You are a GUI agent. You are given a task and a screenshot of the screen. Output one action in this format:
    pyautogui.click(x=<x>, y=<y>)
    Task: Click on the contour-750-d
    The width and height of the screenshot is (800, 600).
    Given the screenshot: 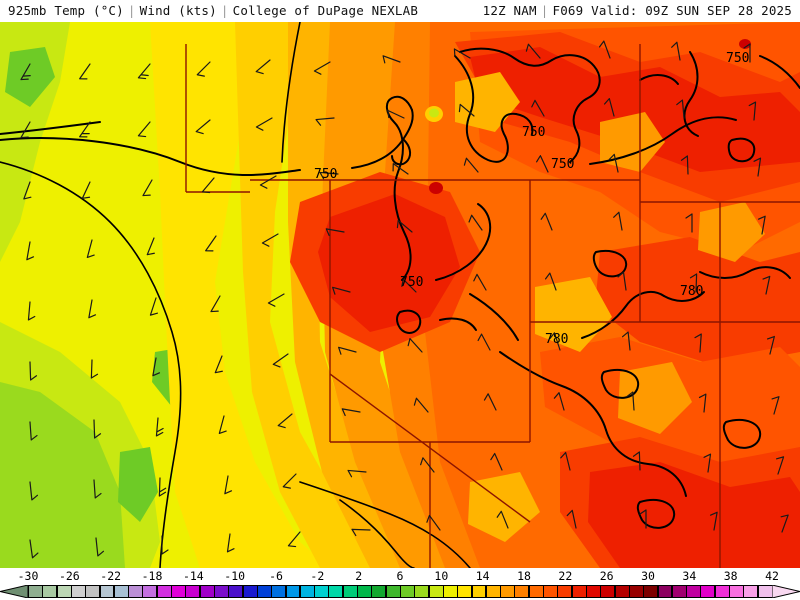 What is the action you would take?
    pyautogui.click(x=485, y=109)
    